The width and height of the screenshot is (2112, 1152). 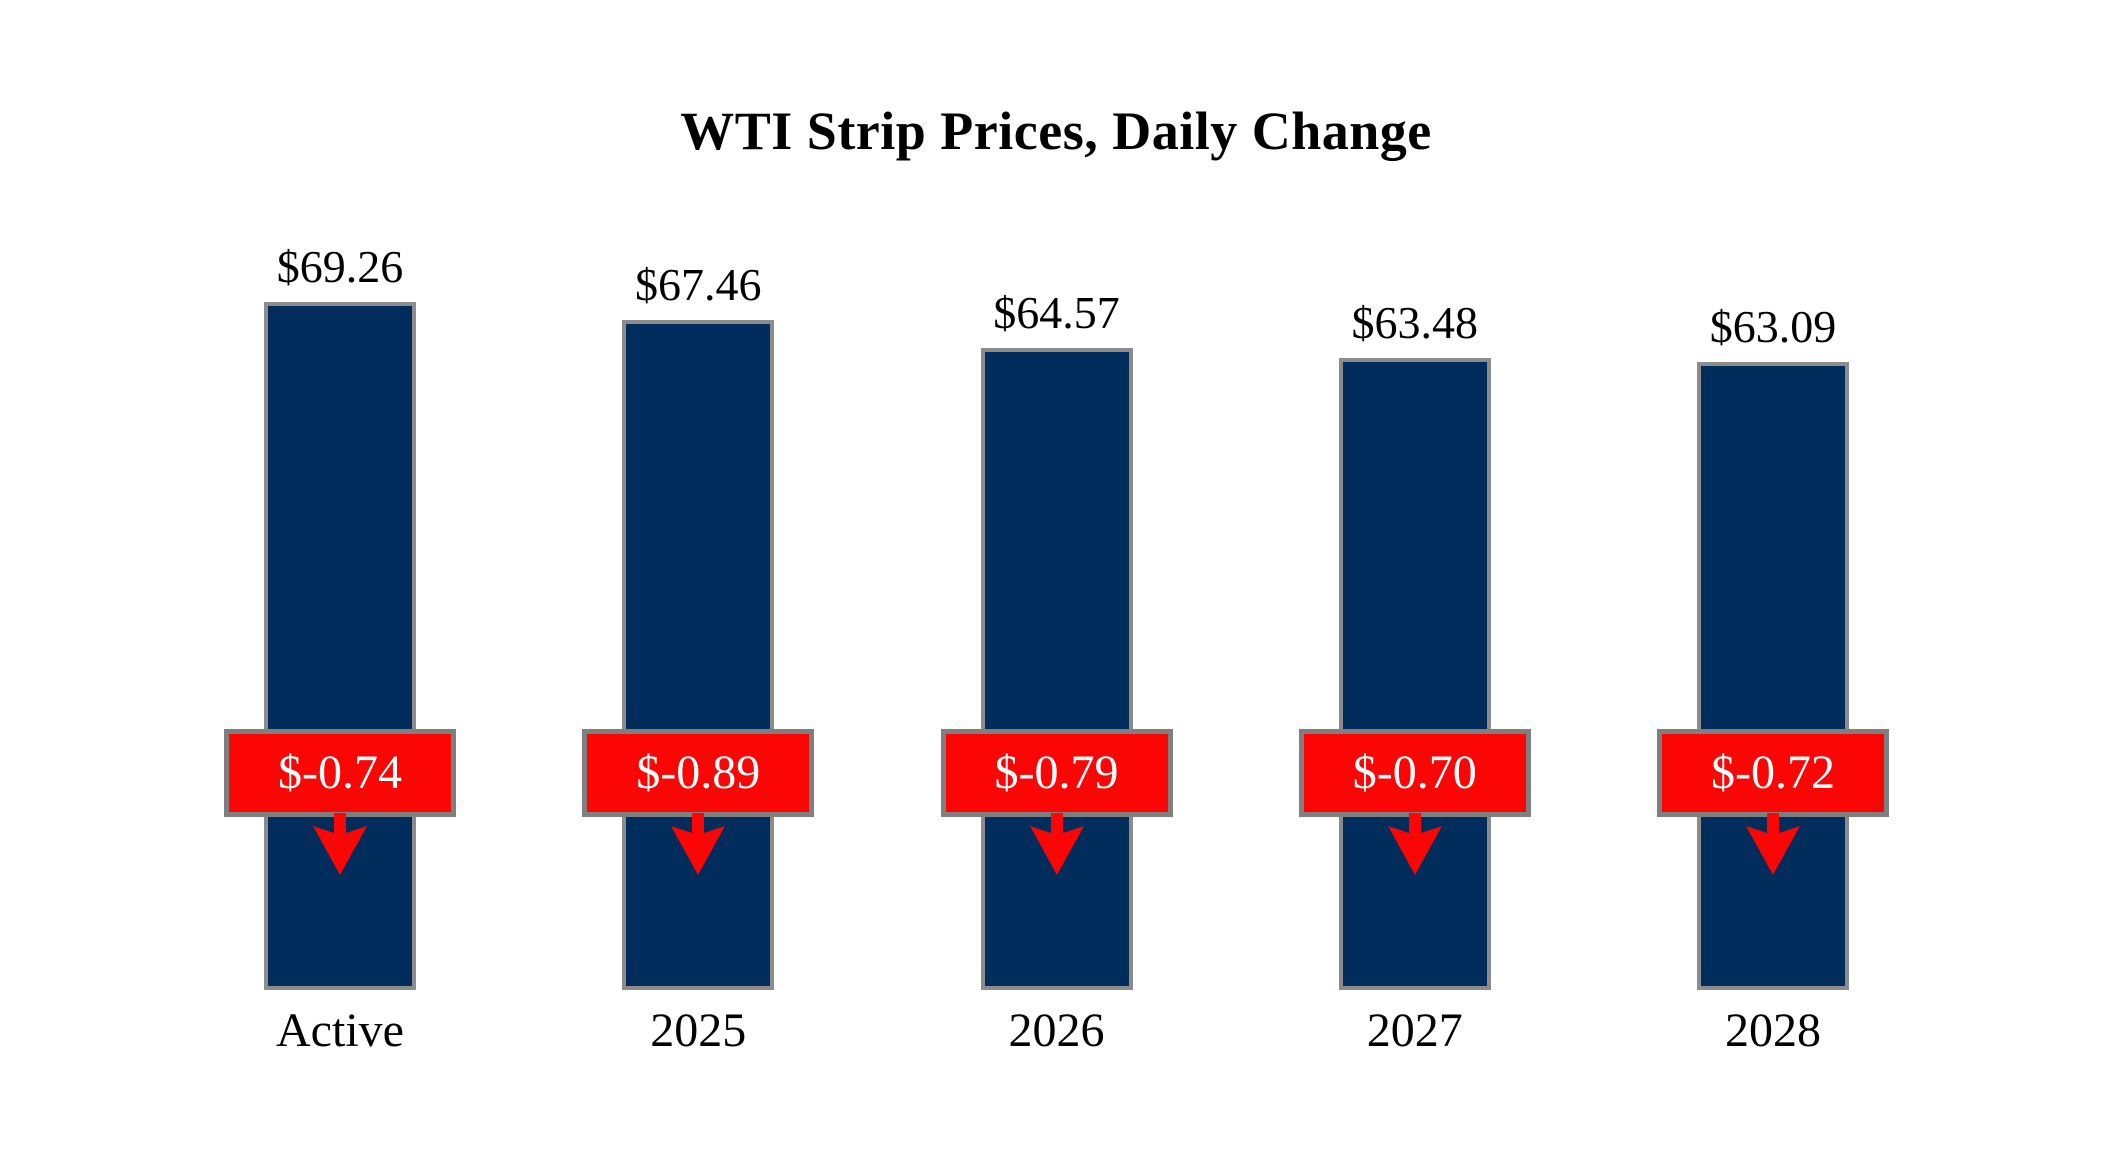 I want to click on daily-change-label: $-0.74, so click(x=340, y=772).